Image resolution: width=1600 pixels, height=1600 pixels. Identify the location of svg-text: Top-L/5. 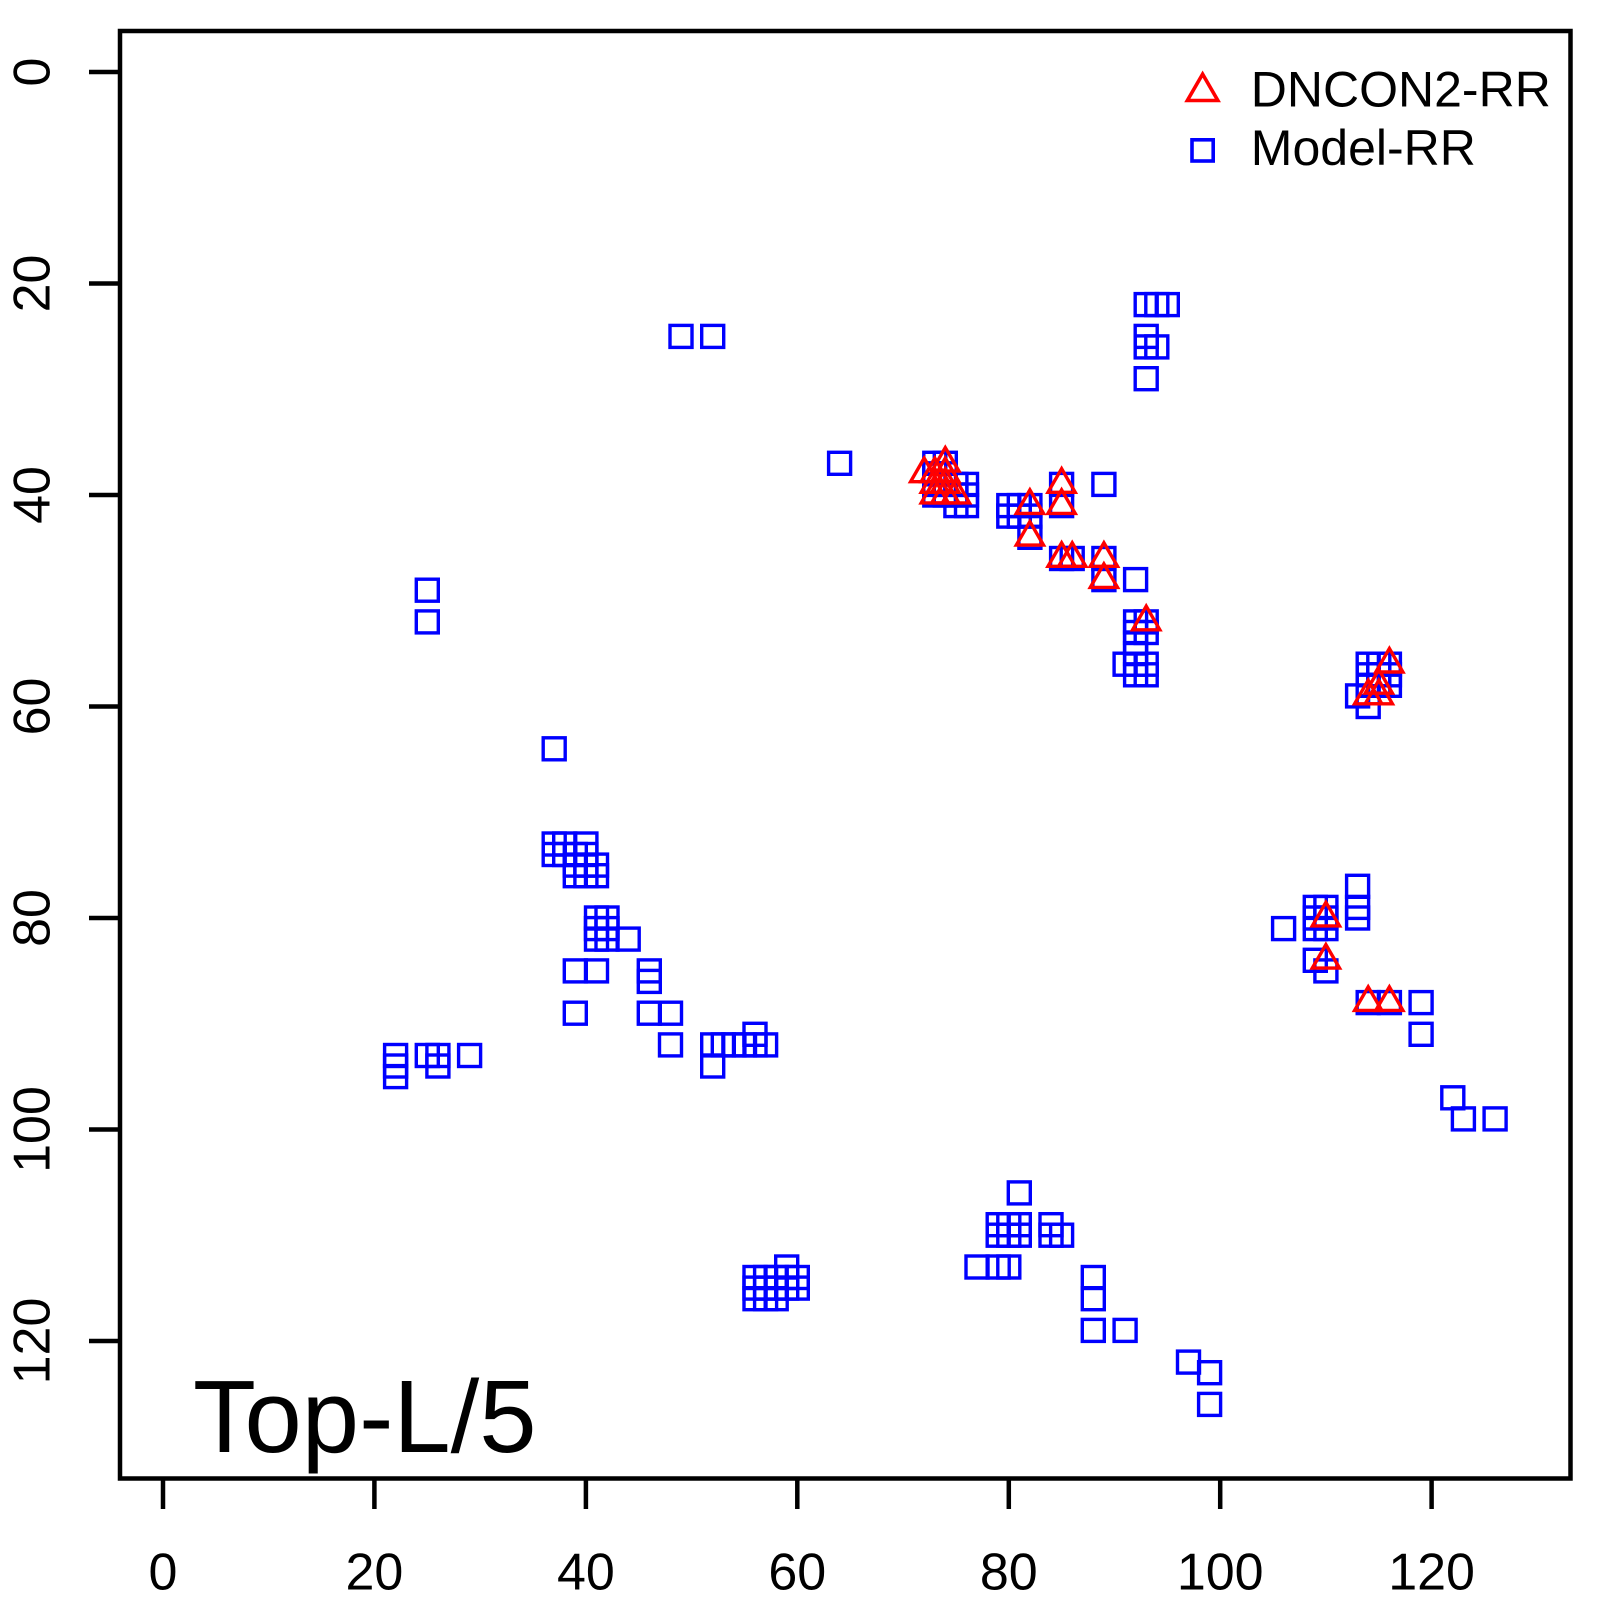
(365, 1416).